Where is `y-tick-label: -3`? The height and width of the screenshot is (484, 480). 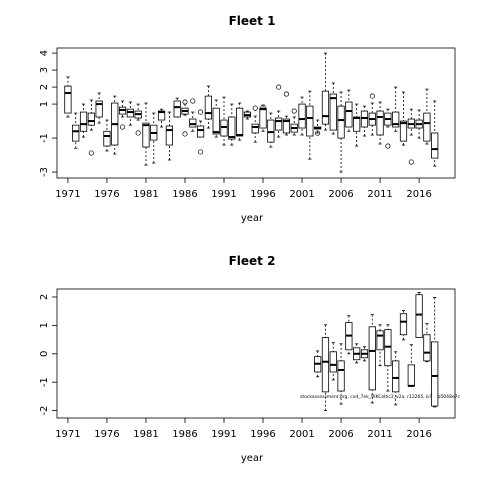
y-tick-label: -3 is located at coordinates (44, 172).